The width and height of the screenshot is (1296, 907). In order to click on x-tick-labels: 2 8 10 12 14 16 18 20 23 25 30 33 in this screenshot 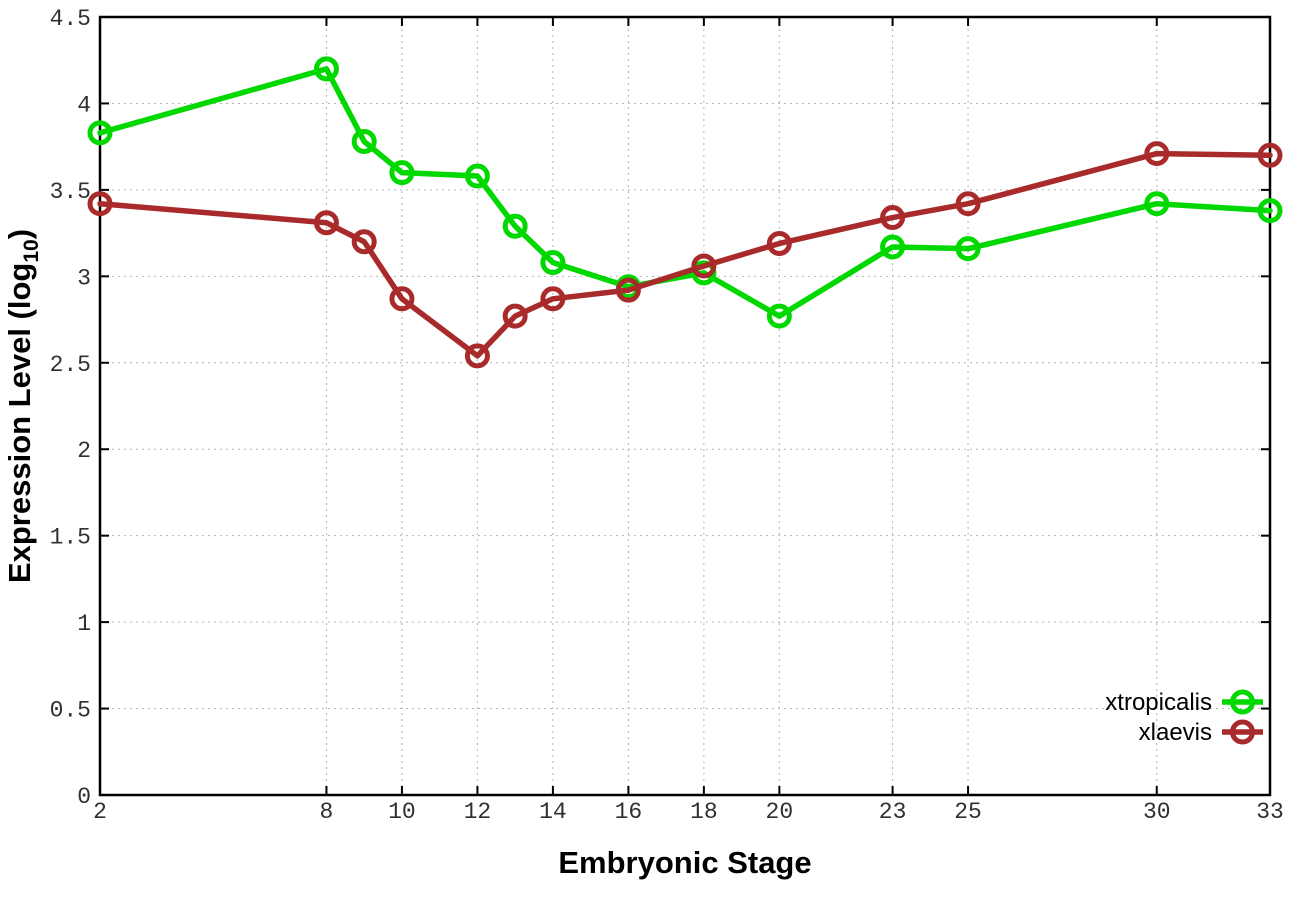, I will do `click(688, 812)`.